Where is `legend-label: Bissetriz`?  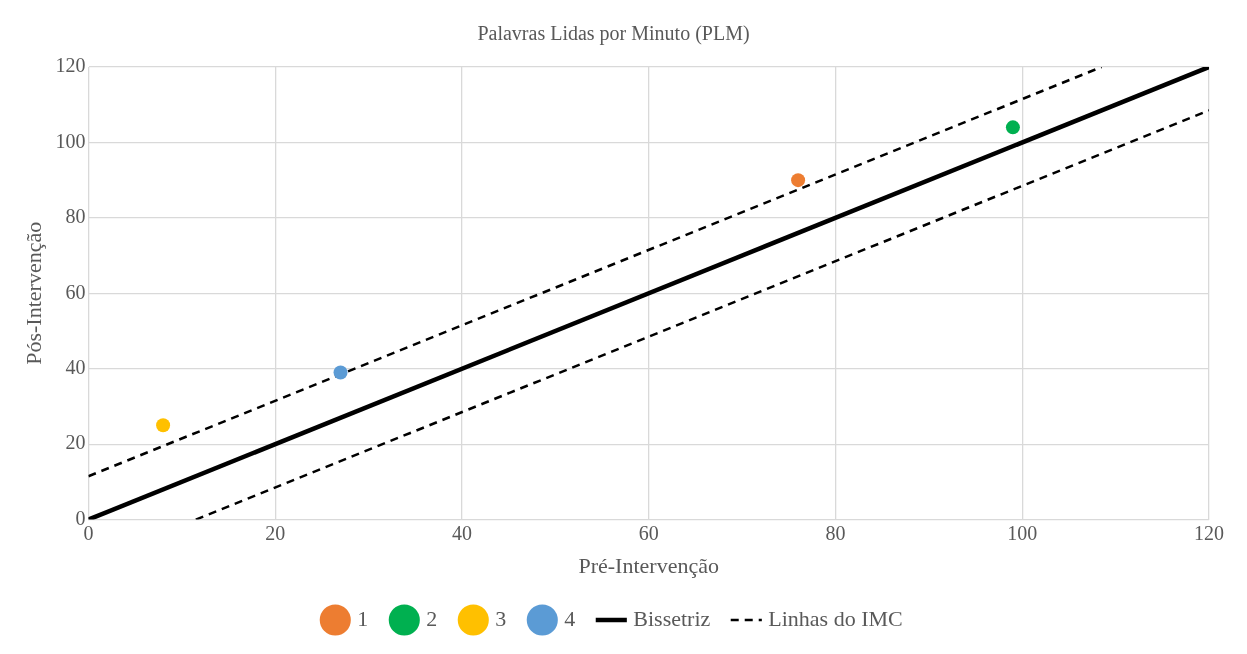 legend-label: Bissetriz is located at coordinates (672, 618).